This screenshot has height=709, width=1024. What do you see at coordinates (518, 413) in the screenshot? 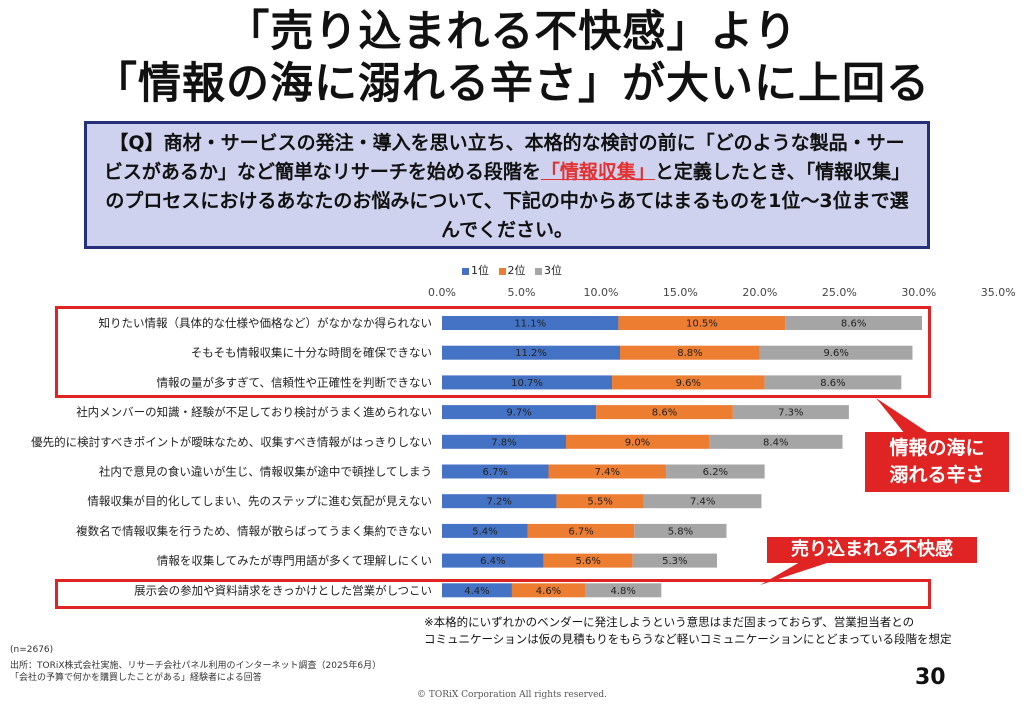
I see `data-label: 9.7%` at bounding box center [518, 413].